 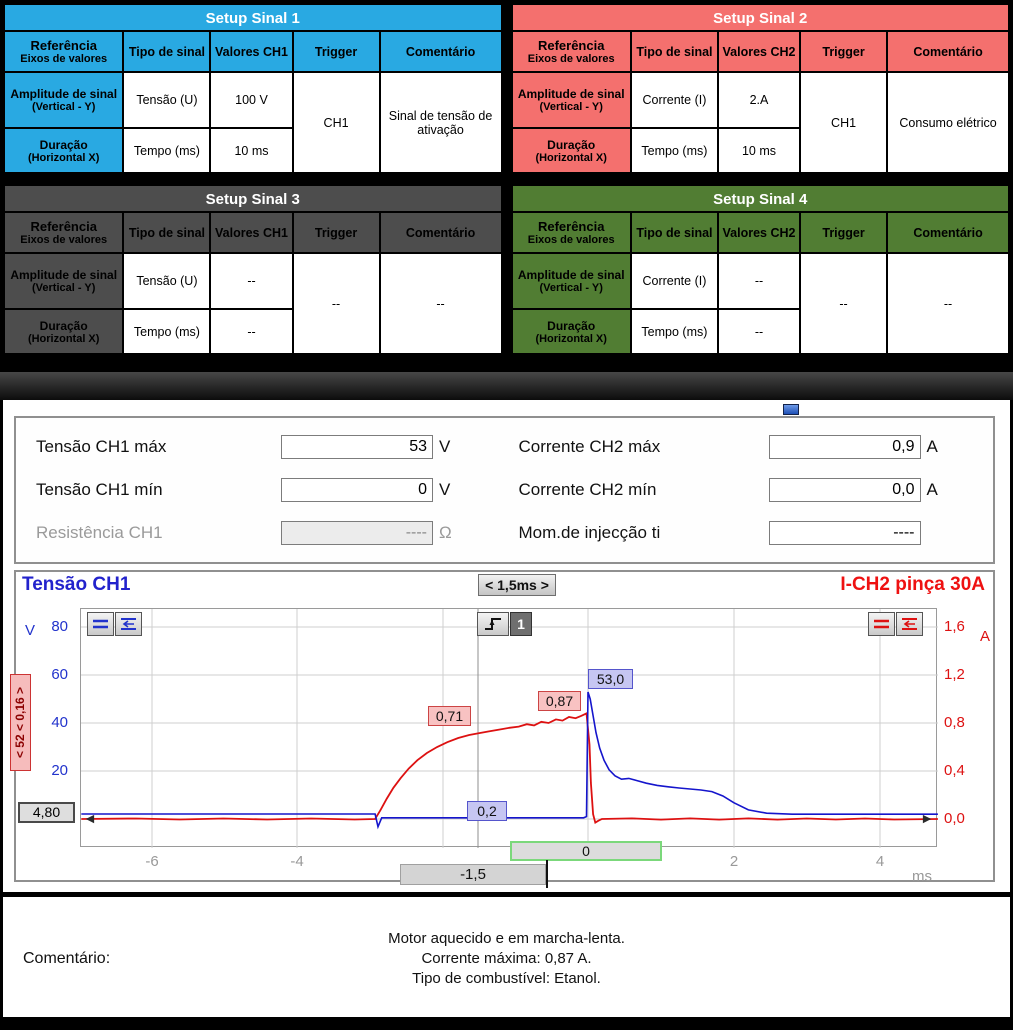 I want to click on cell-comentario: Consumo elétrico, so click(x=948, y=122).